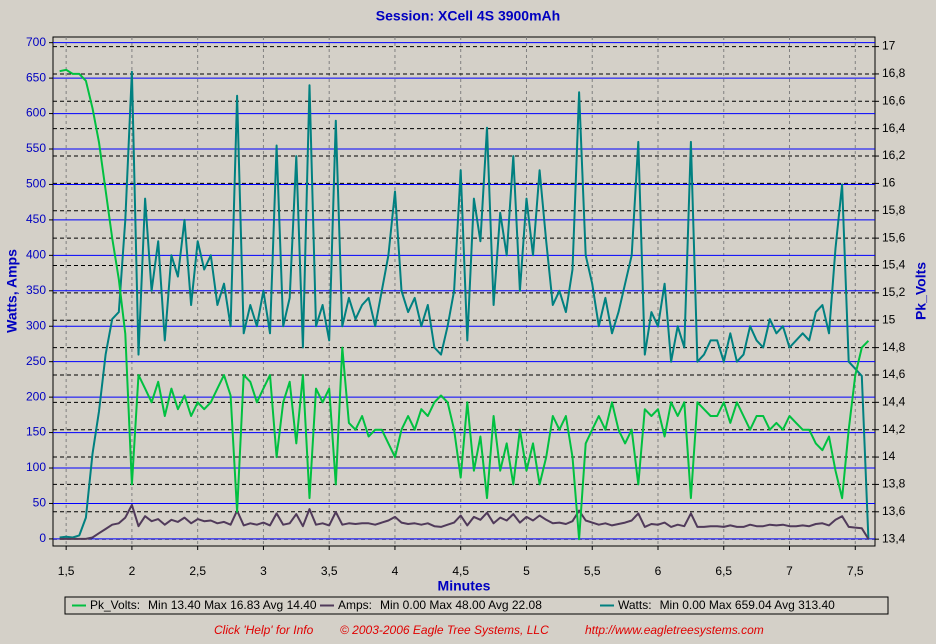 Image resolution: width=936 pixels, height=644 pixels. I want to click on legend, so click(476, 605).